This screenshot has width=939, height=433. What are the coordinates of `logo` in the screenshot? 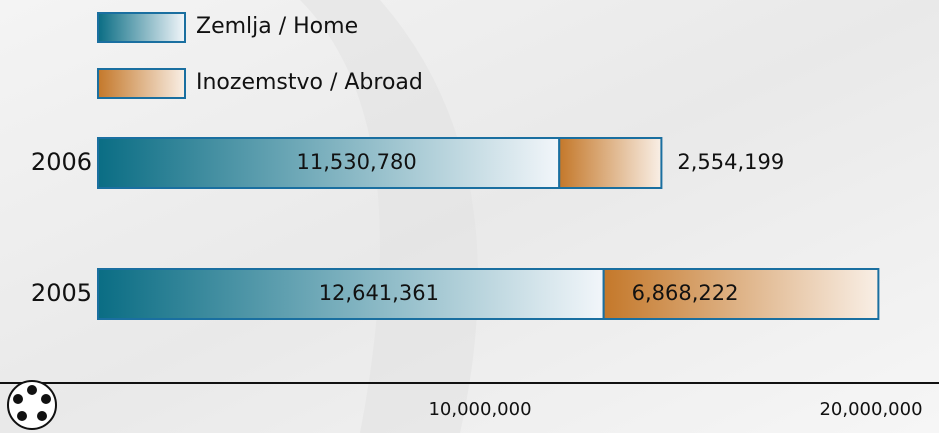 It's located at (32, 405).